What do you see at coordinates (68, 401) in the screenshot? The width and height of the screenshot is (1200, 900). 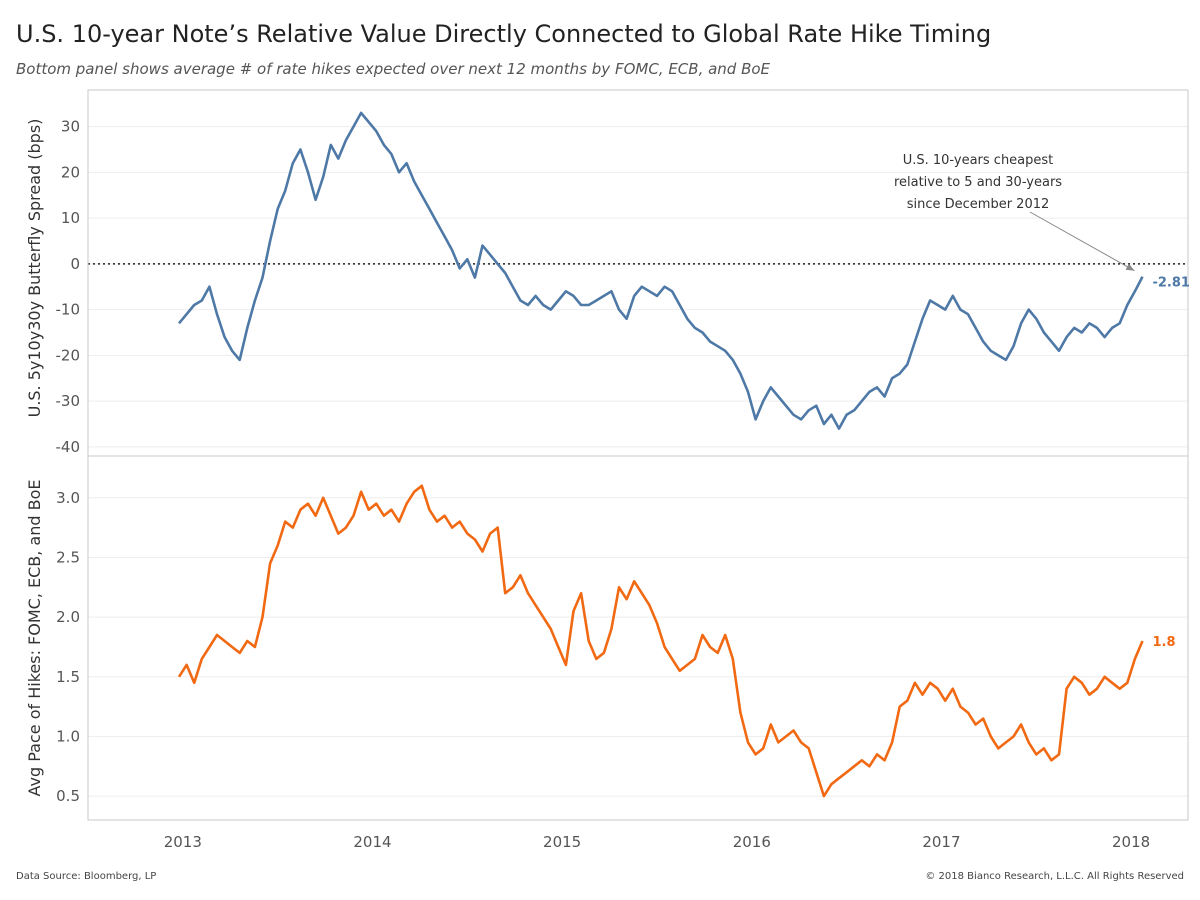 I see `y-tick-label: -30` at bounding box center [68, 401].